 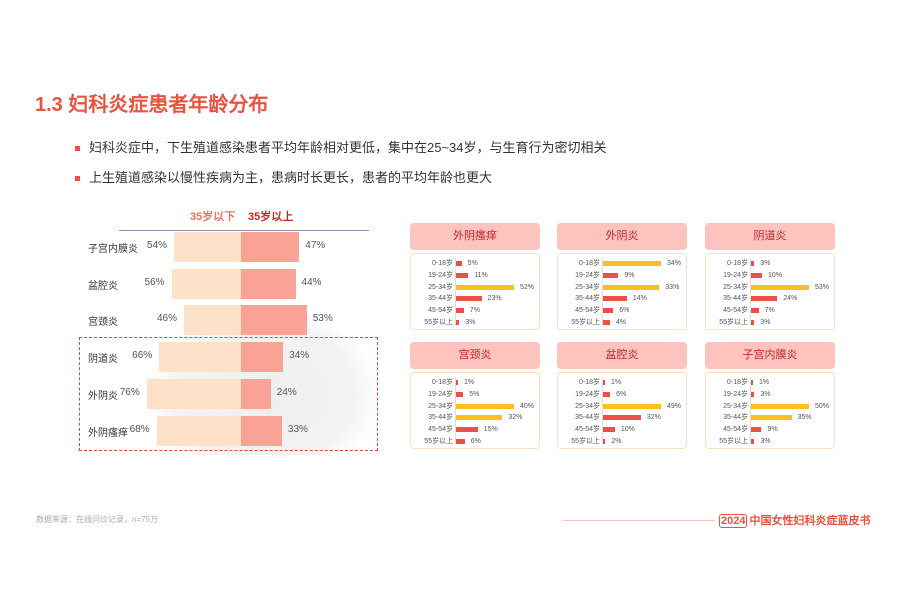 What do you see at coordinates (315, 245) in the screenshot?
I see `over-35-value: 47%` at bounding box center [315, 245].